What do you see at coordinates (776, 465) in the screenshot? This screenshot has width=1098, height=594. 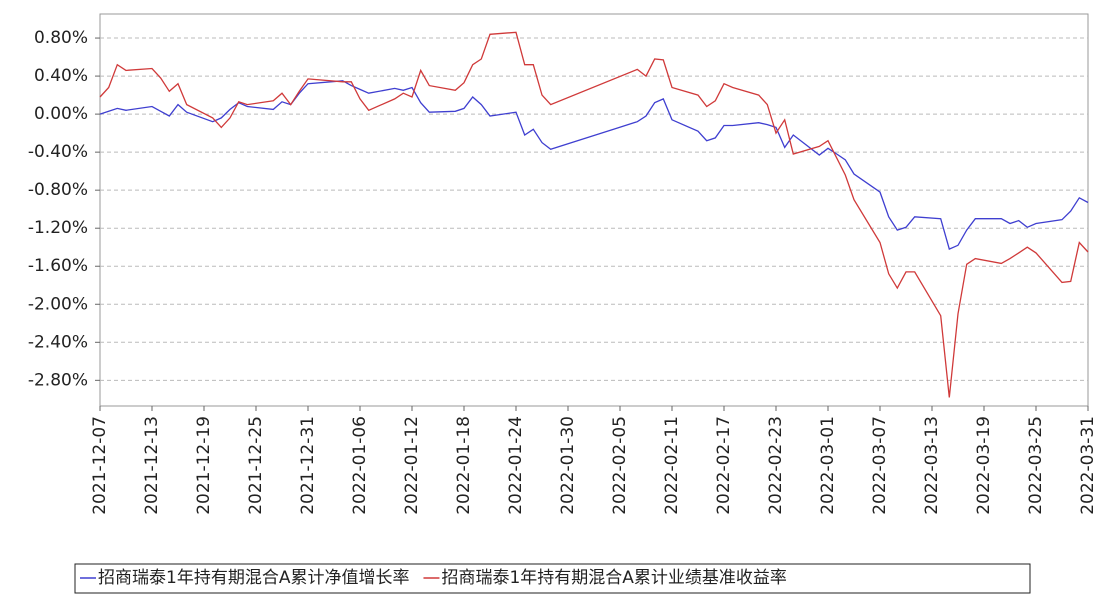 I see `x-tick-label: 2022-02-23` at bounding box center [776, 465].